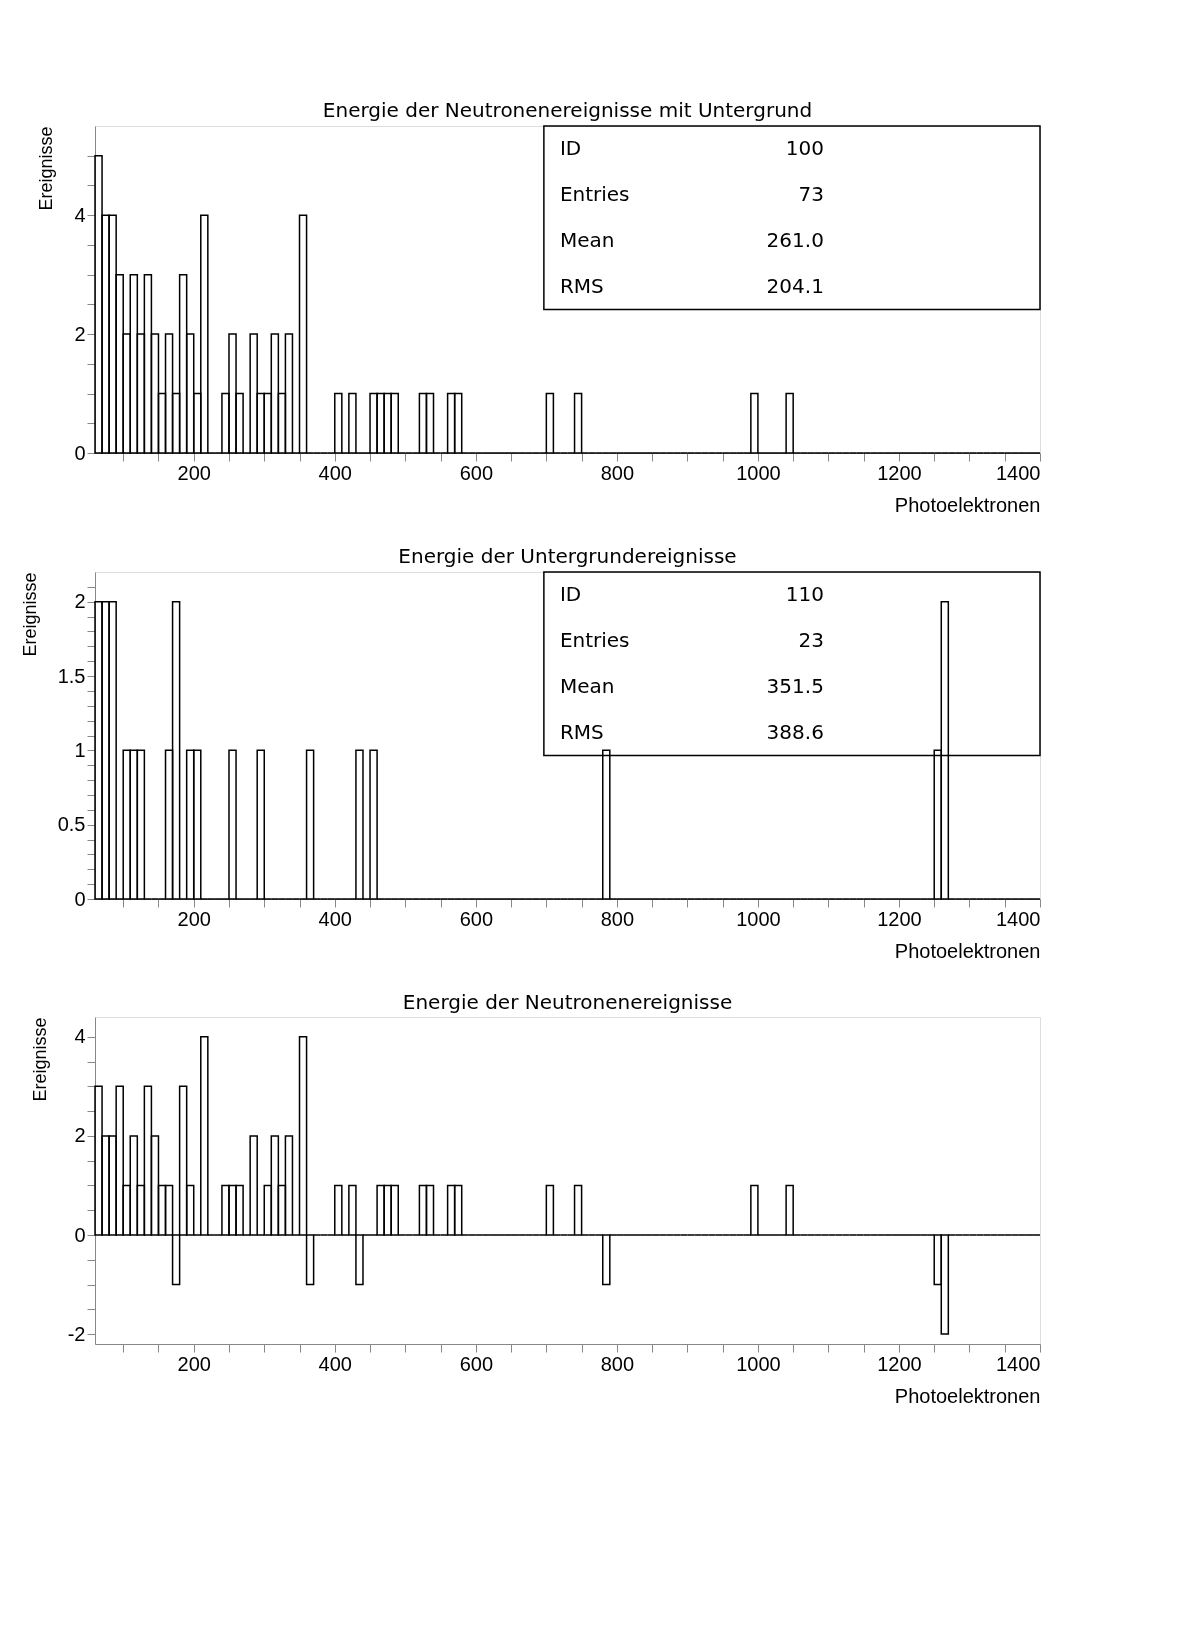  What do you see at coordinates (795, 731) in the screenshot?
I see `annotation: 388.6` at bounding box center [795, 731].